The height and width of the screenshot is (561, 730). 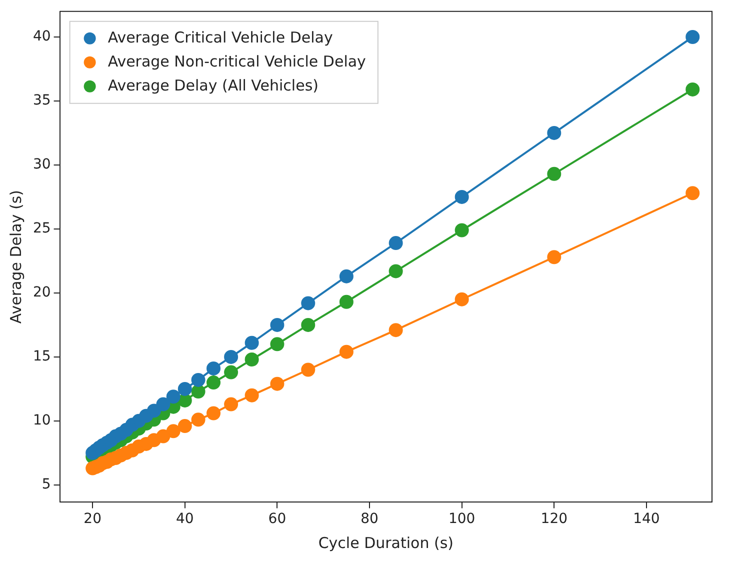 I want to click on x-tick-label: 100, so click(x=462, y=519).